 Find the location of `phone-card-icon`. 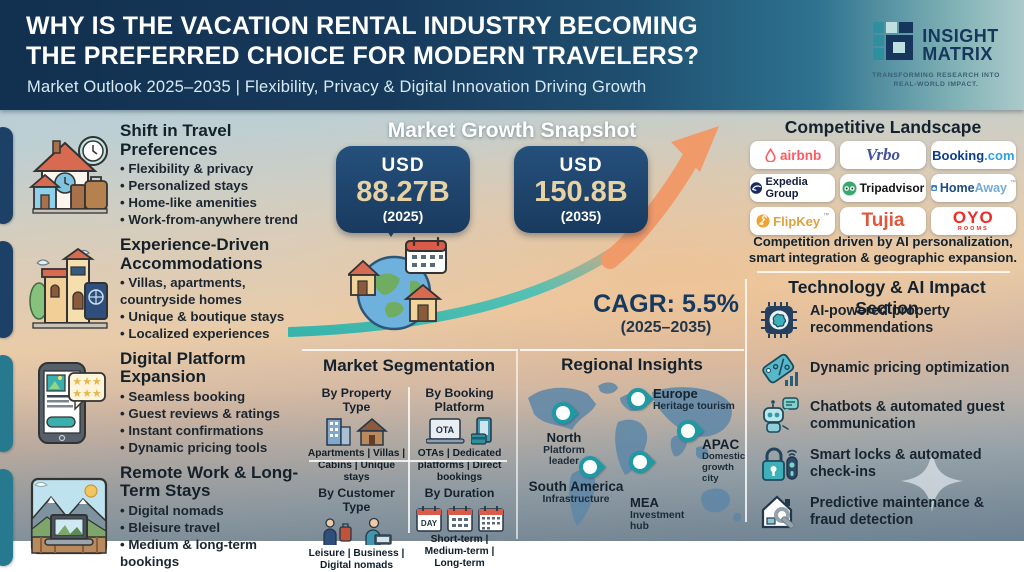

phone-card-icon is located at coordinates (481, 431).